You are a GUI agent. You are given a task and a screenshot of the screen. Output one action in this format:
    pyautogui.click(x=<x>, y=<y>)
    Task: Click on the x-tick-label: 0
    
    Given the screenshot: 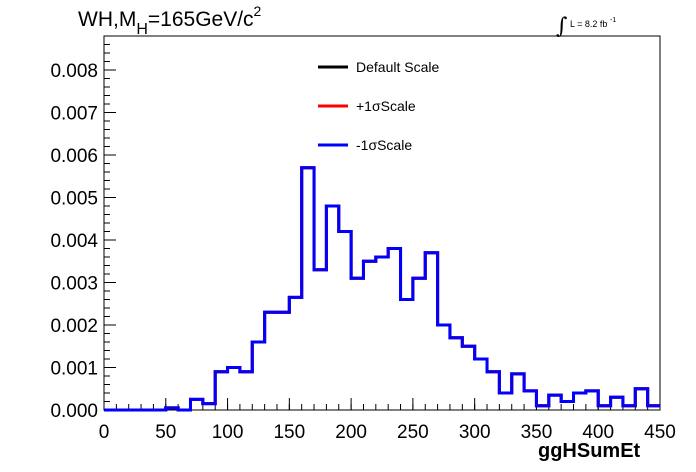 What is the action you would take?
    pyautogui.click(x=104, y=432)
    